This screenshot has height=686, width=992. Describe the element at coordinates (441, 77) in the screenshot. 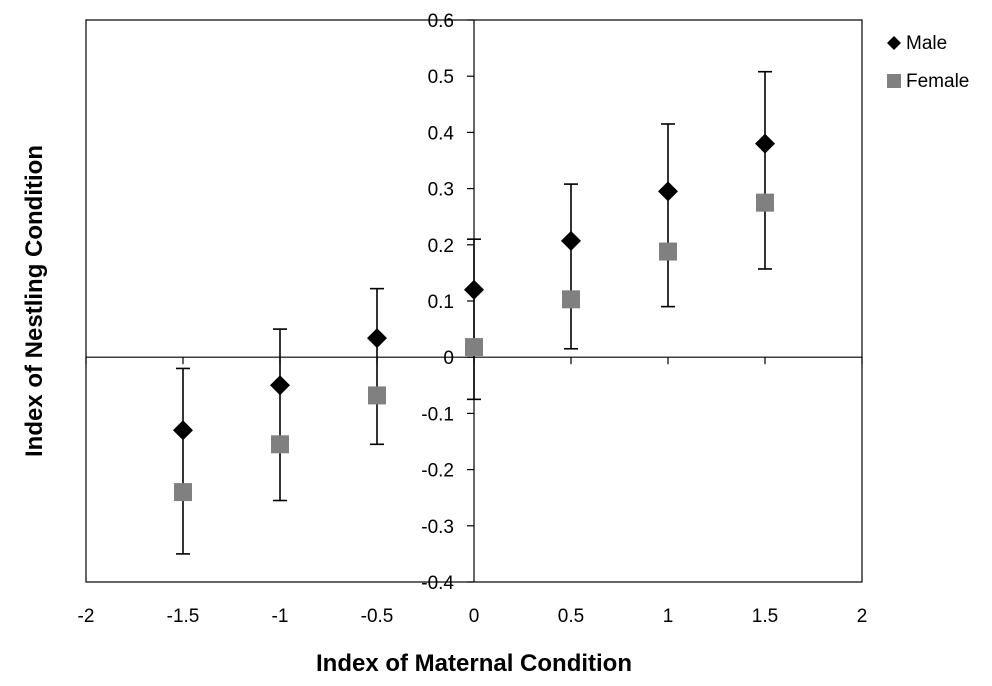

I see `y-tick-label: 0.5` at that location.